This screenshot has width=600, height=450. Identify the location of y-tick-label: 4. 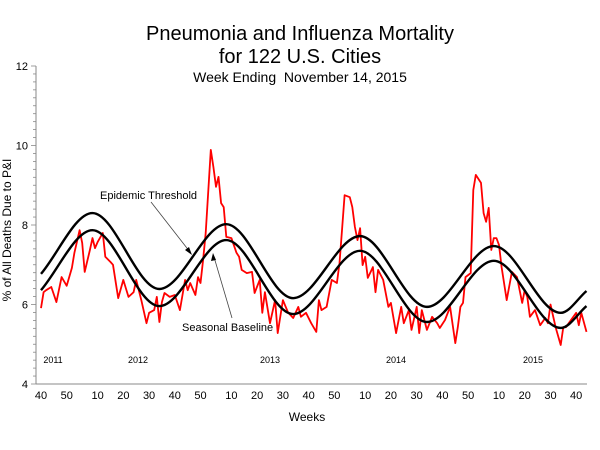
(25, 385).